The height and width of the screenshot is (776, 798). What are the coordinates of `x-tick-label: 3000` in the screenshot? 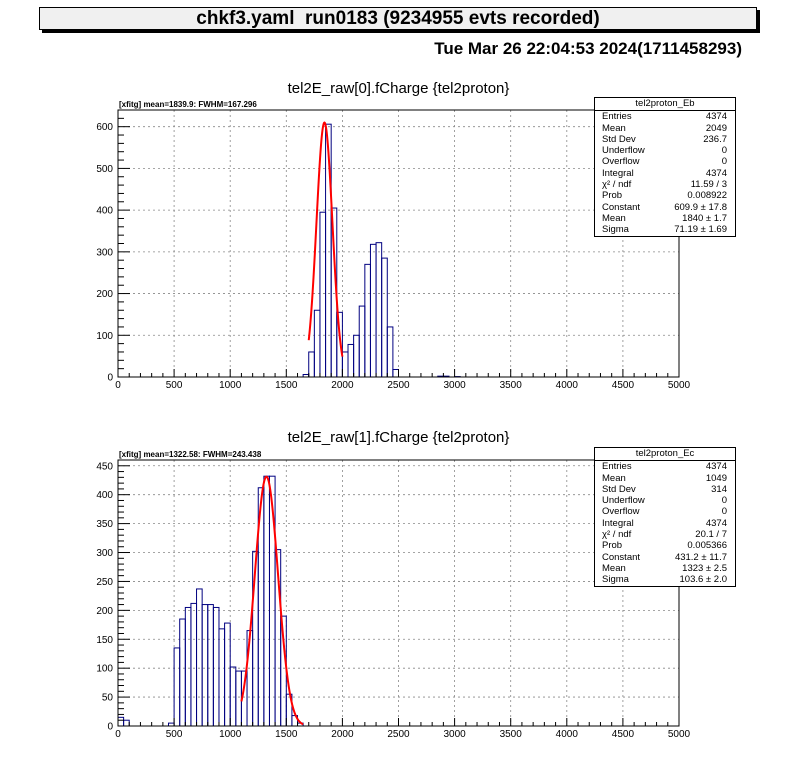 It's located at (454, 734).